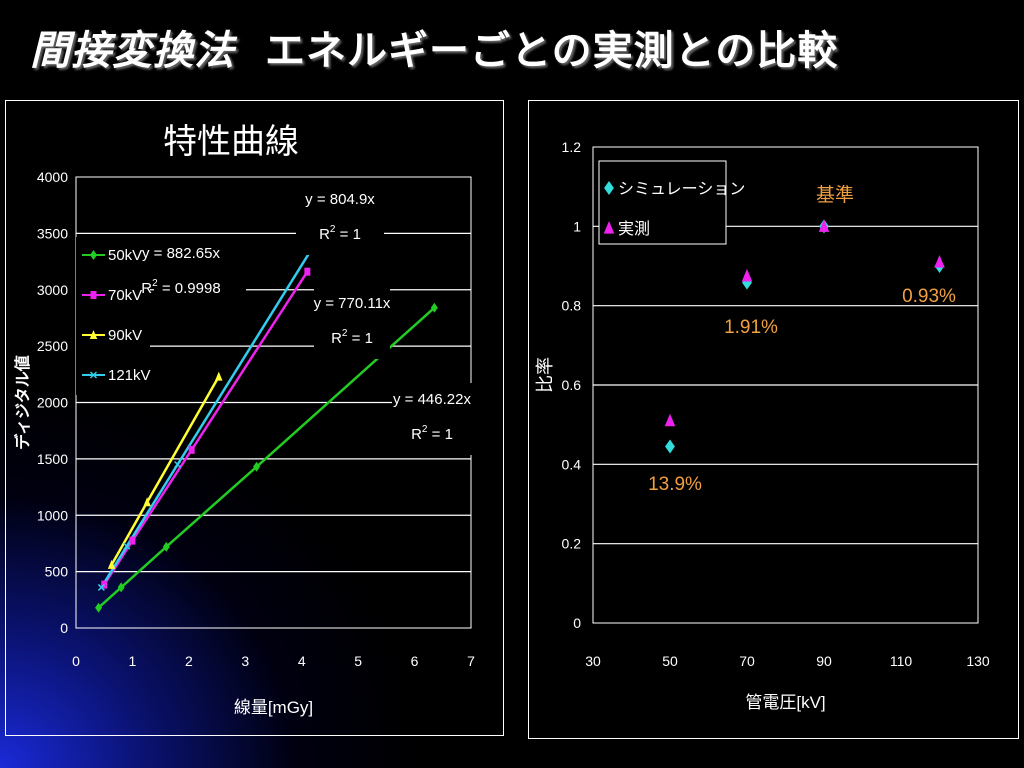 This screenshot has height=768, width=1024. I want to click on series-line-70kV, so click(206, 428).